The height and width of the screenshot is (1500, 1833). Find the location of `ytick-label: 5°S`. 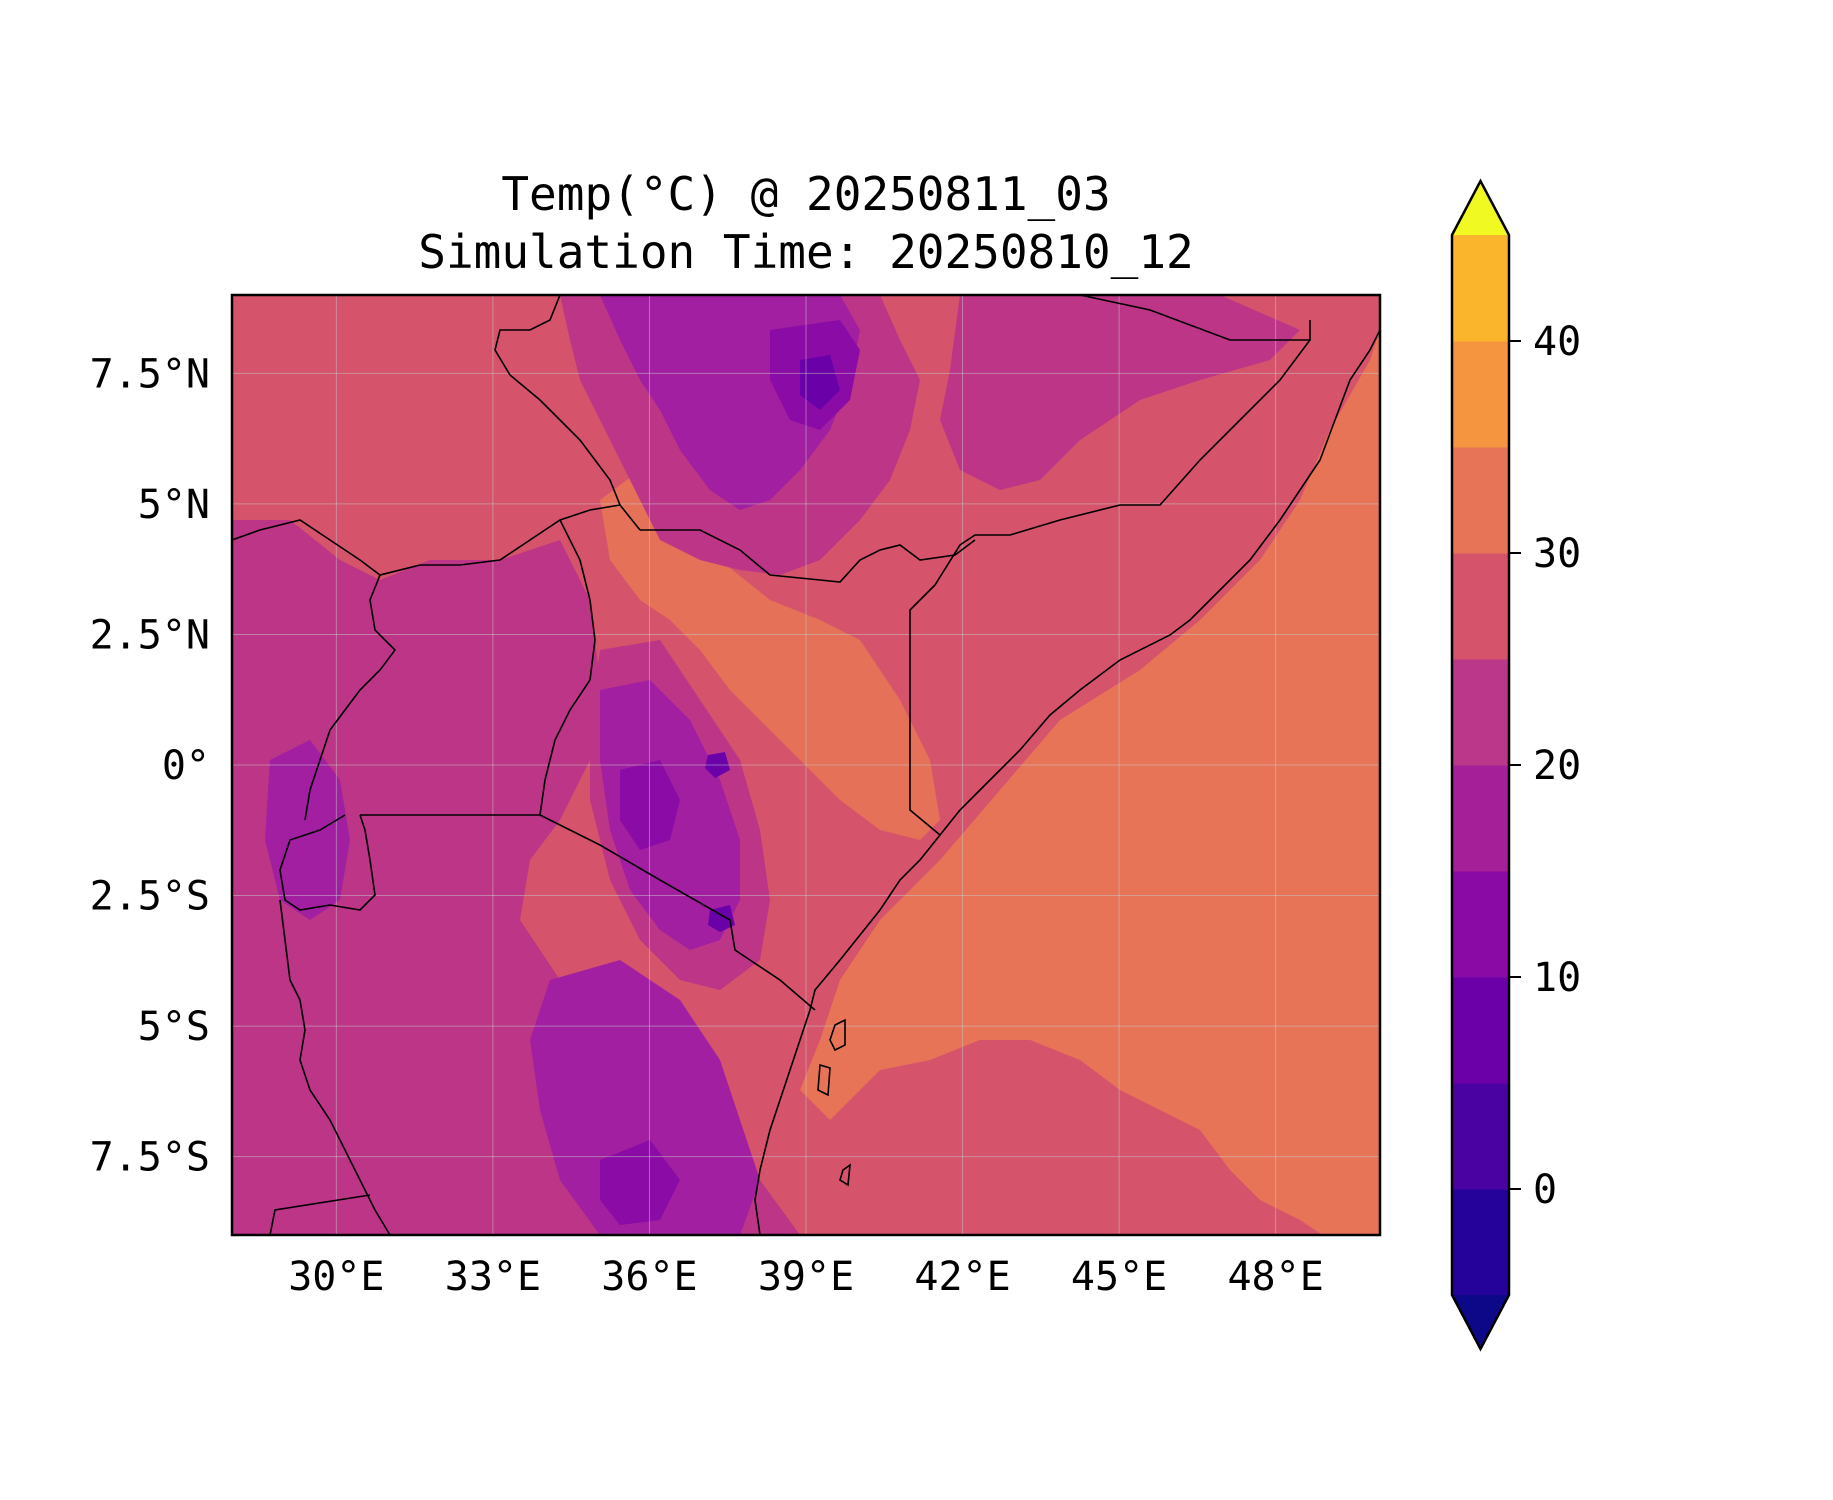

ytick-label: 5°S is located at coordinates (174, 1027).